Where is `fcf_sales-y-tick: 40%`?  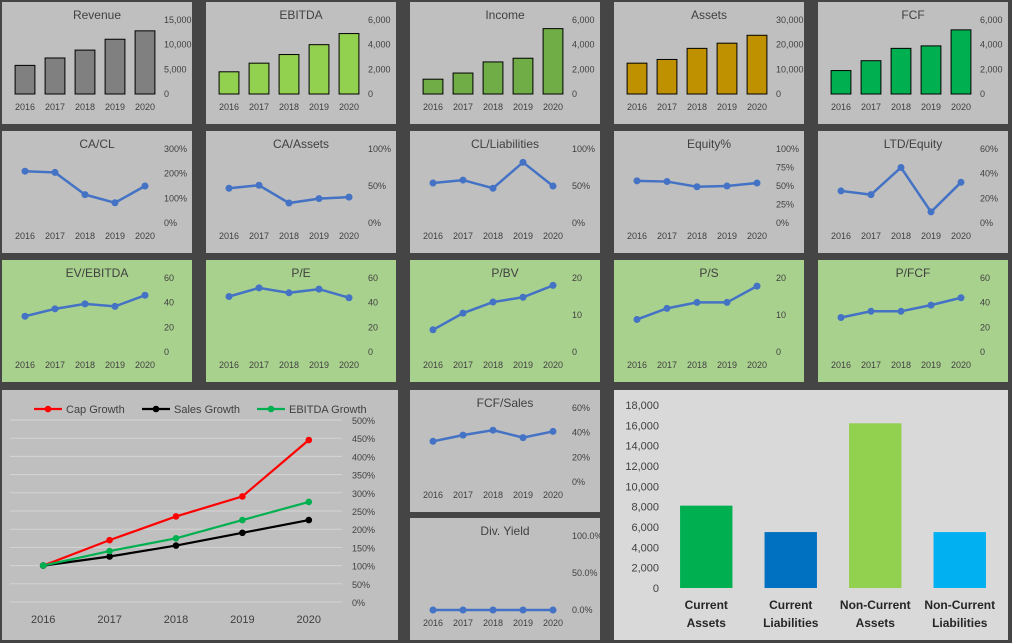 fcf_sales-y-tick: 40% is located at coordinates (581, 433).